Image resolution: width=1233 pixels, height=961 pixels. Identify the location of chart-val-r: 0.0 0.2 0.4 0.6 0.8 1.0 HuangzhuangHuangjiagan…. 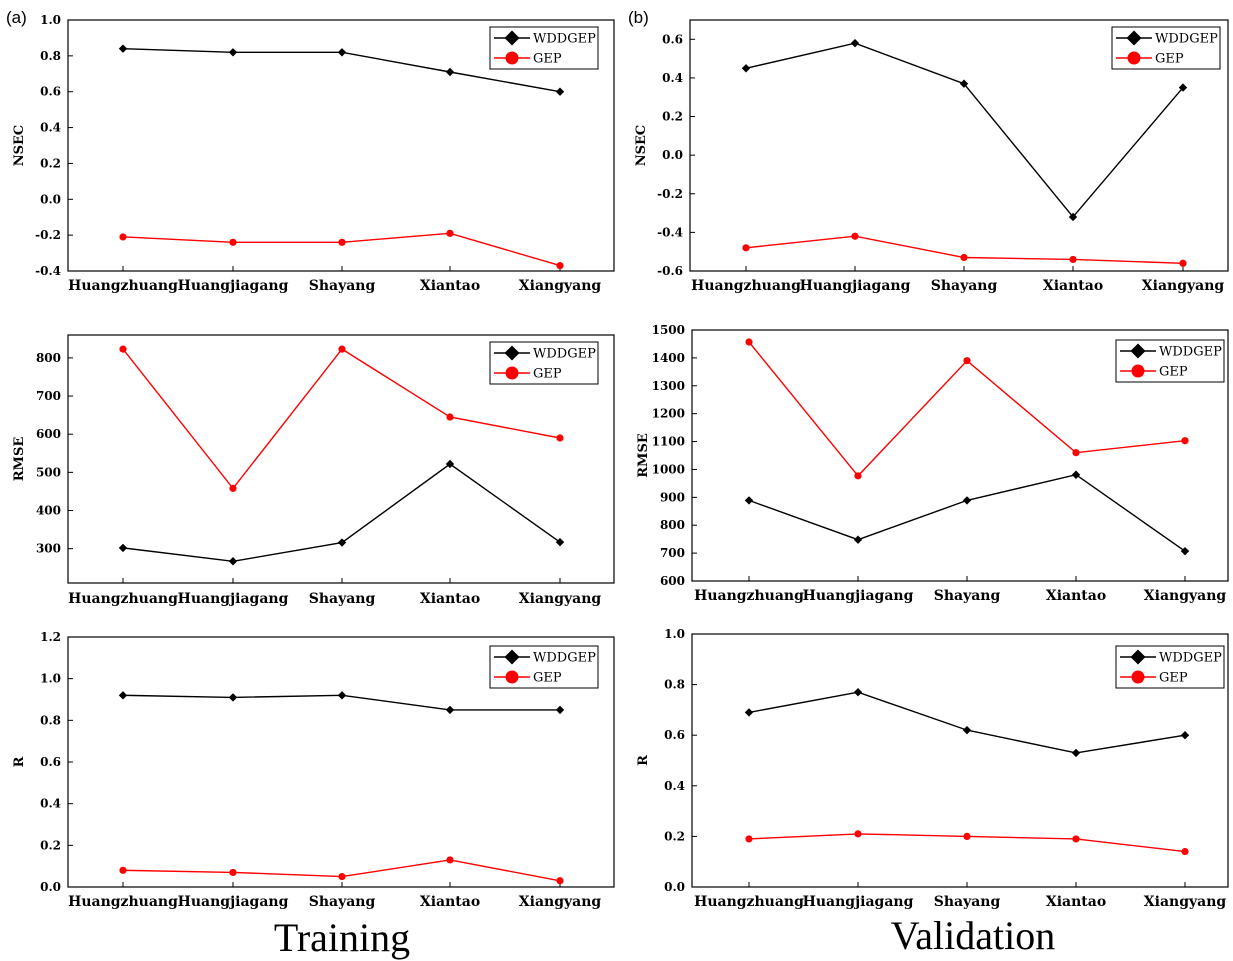
(932, 768).